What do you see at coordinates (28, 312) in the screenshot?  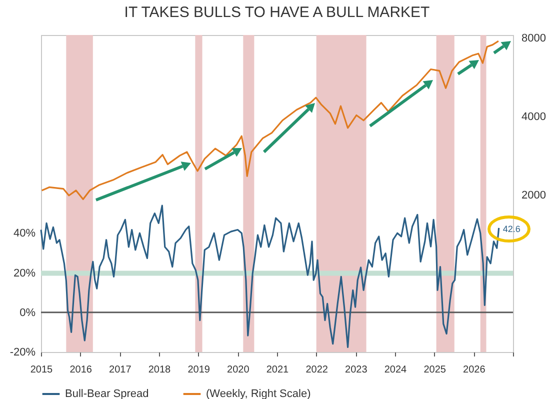 I see `y-tick-label: 0%` at bounding box center [28, 312].